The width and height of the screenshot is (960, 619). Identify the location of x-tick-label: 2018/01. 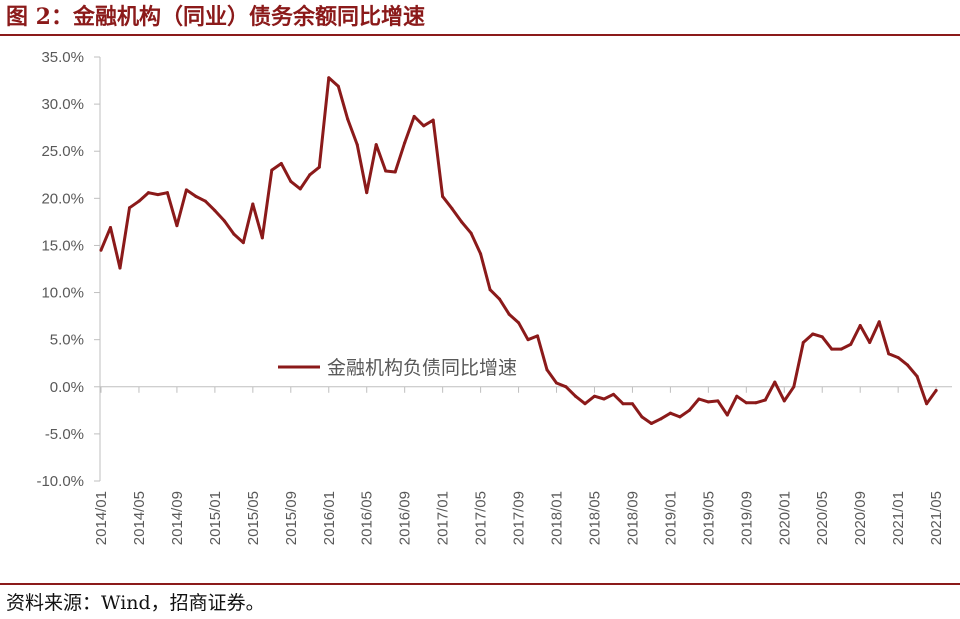
(557, 518).